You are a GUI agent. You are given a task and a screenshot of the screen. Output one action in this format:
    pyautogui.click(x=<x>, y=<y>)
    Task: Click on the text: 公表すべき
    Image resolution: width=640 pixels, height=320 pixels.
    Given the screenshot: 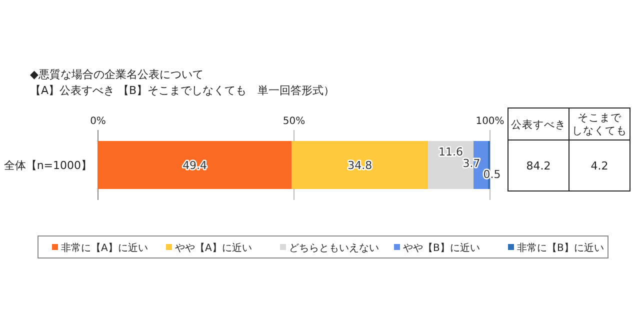 What is the action you would take?
    pyautogui.click(x=538, y=124)
    